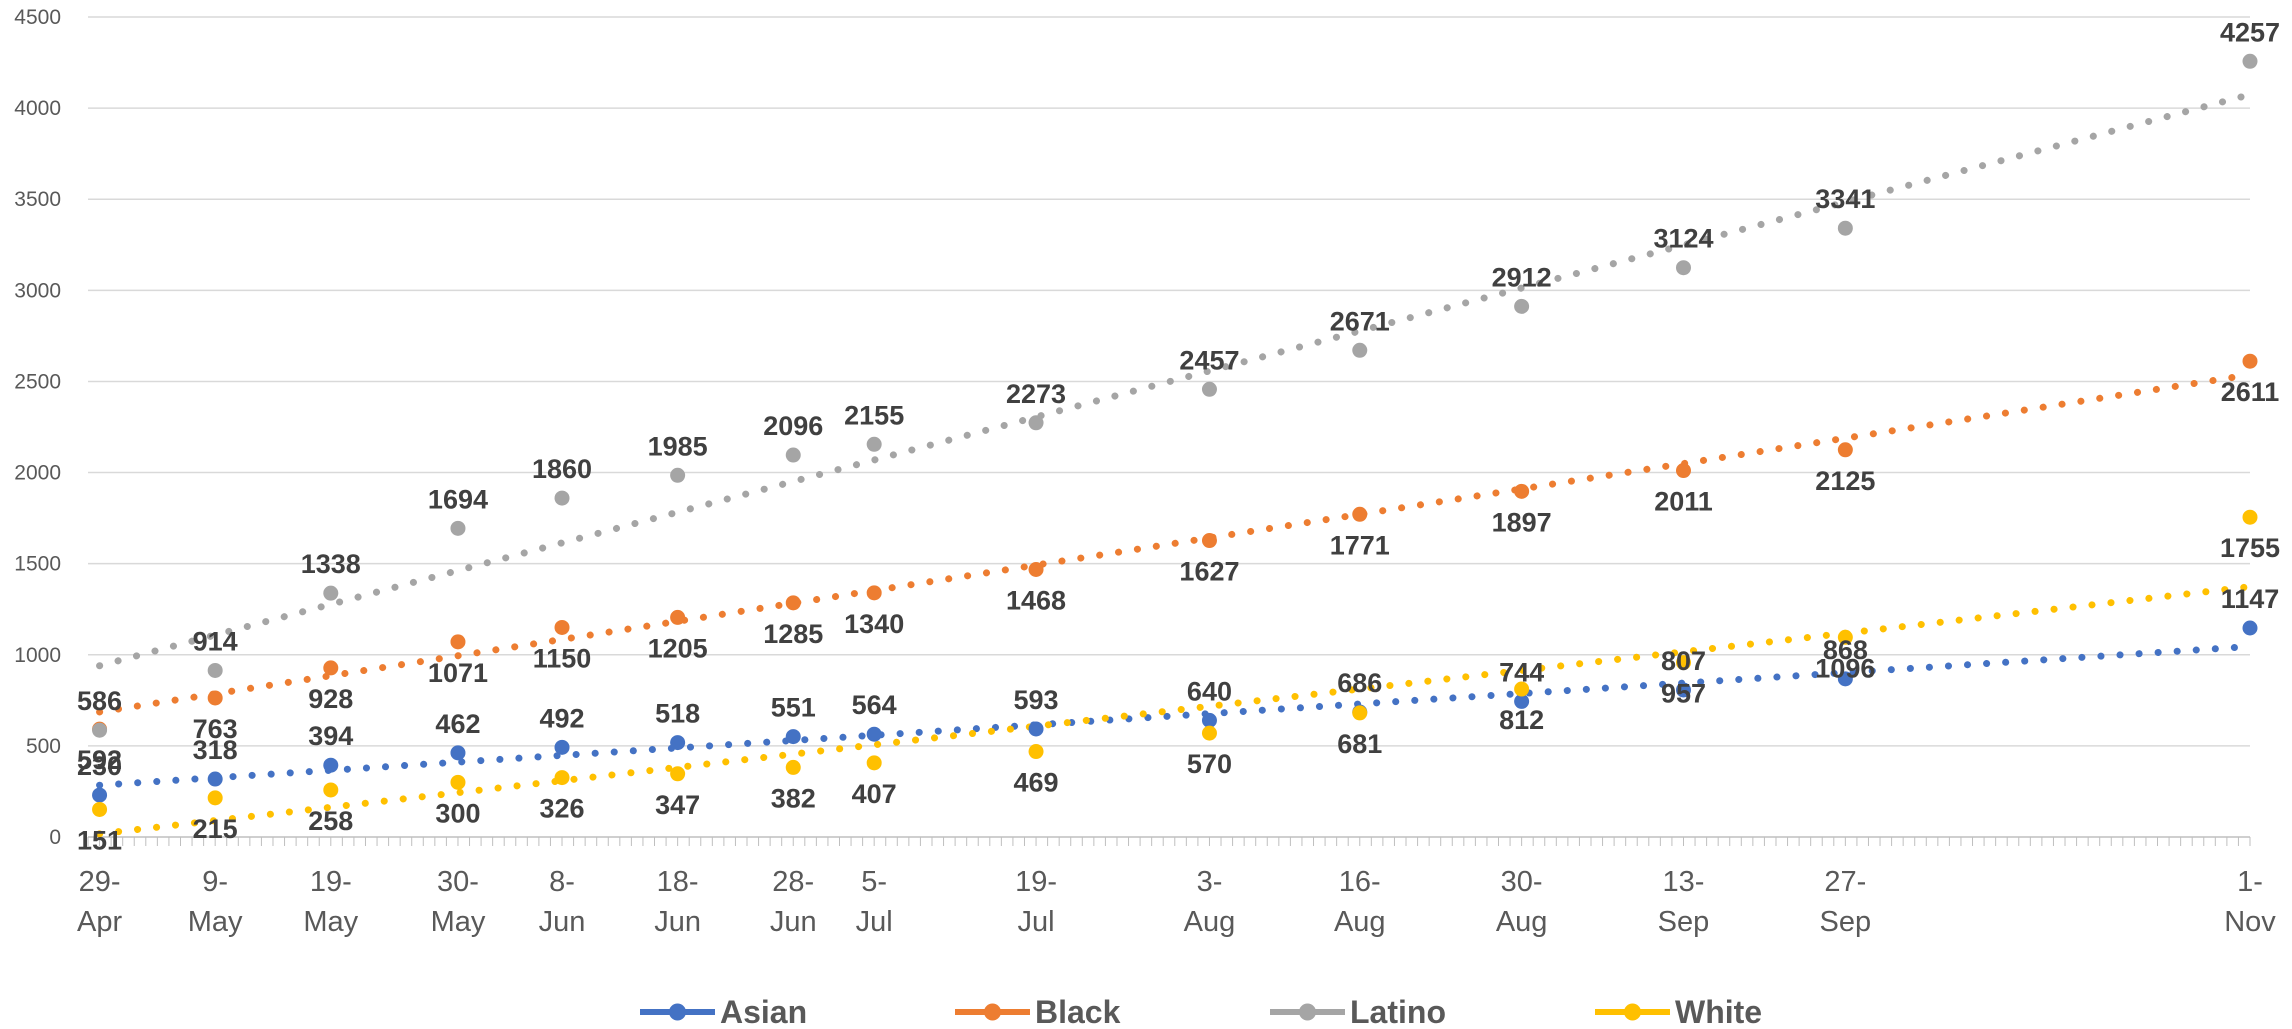 The image size is (2292, 1029). Describe the element at coordinates (2250, 922) in the screenshot. I see `x-tick-label: Nov` at that location.